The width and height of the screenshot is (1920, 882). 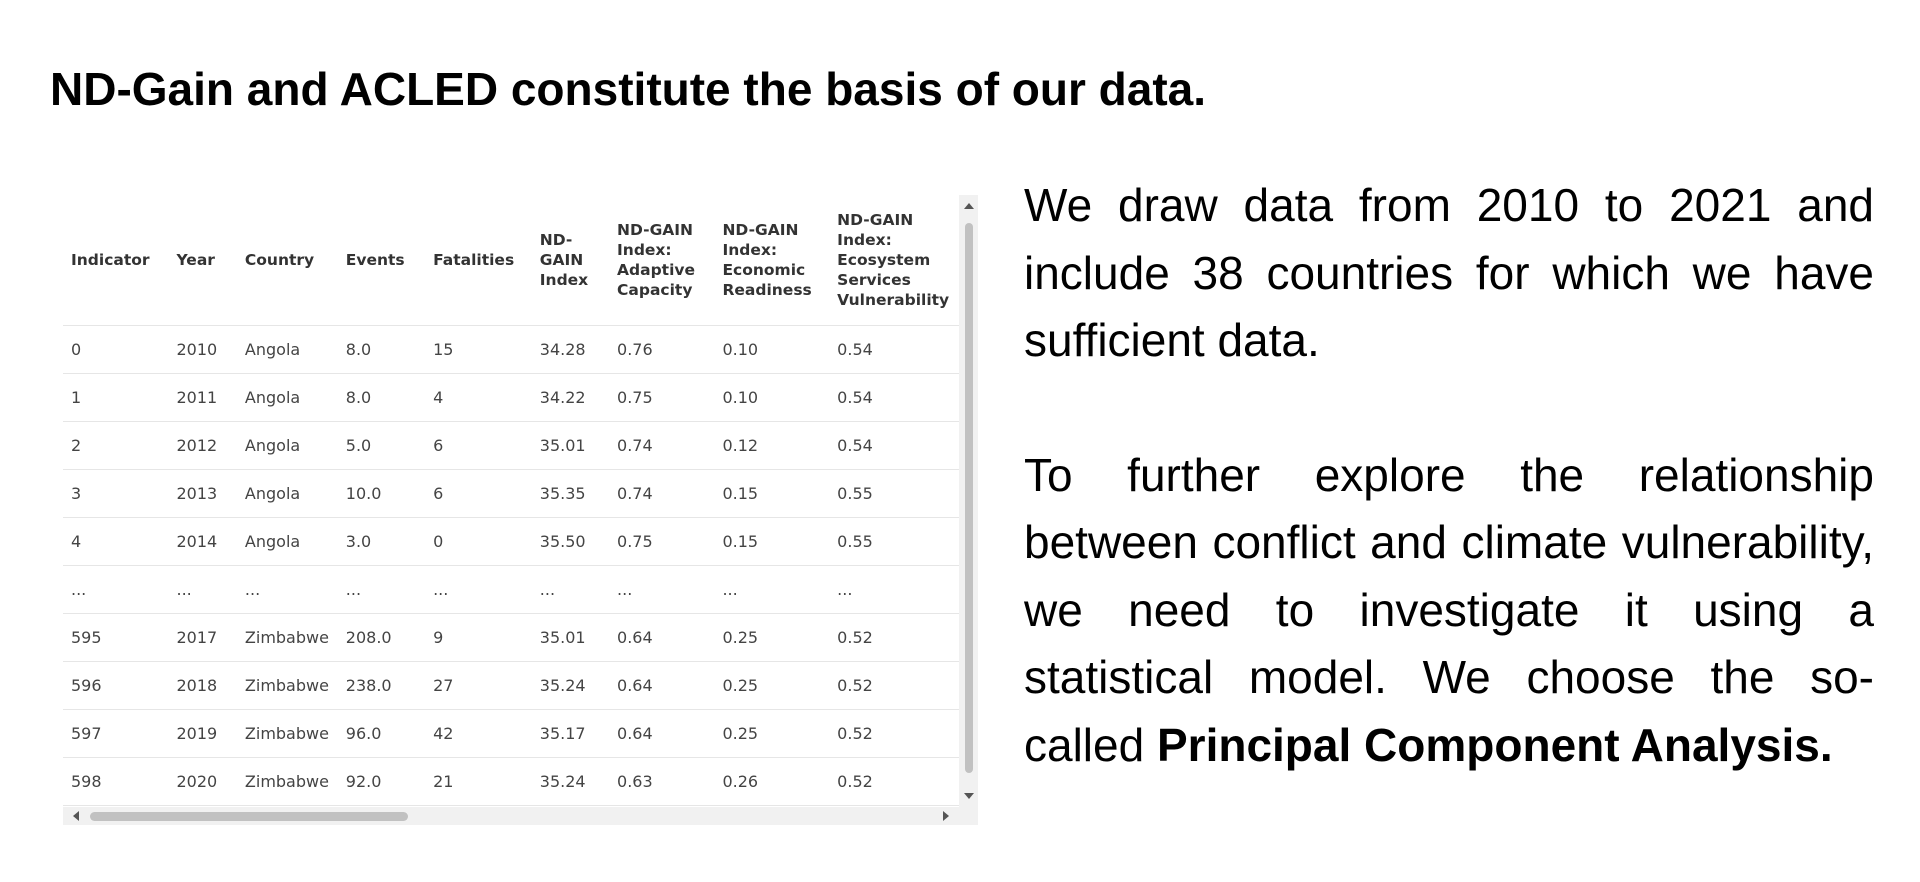 What do you see at coordinates (520, 816) in the screenshot?
I see `horizontal-scrollbar` at bounding box center [520, 816].